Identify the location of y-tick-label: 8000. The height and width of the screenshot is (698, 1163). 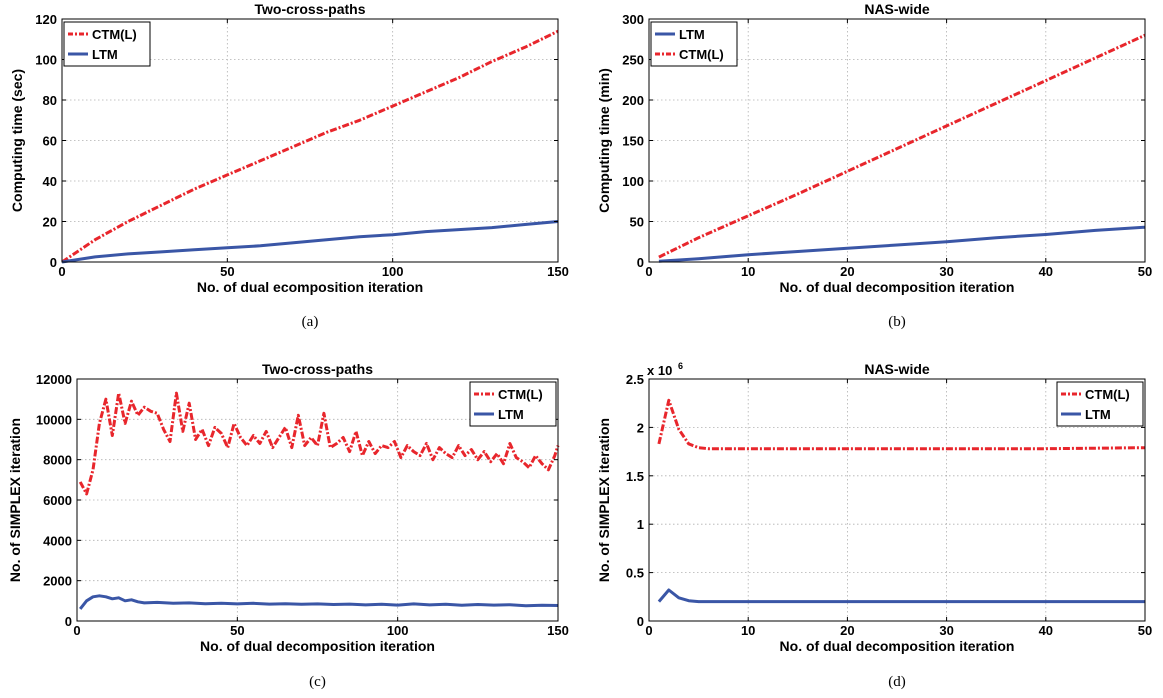
(57, 460).